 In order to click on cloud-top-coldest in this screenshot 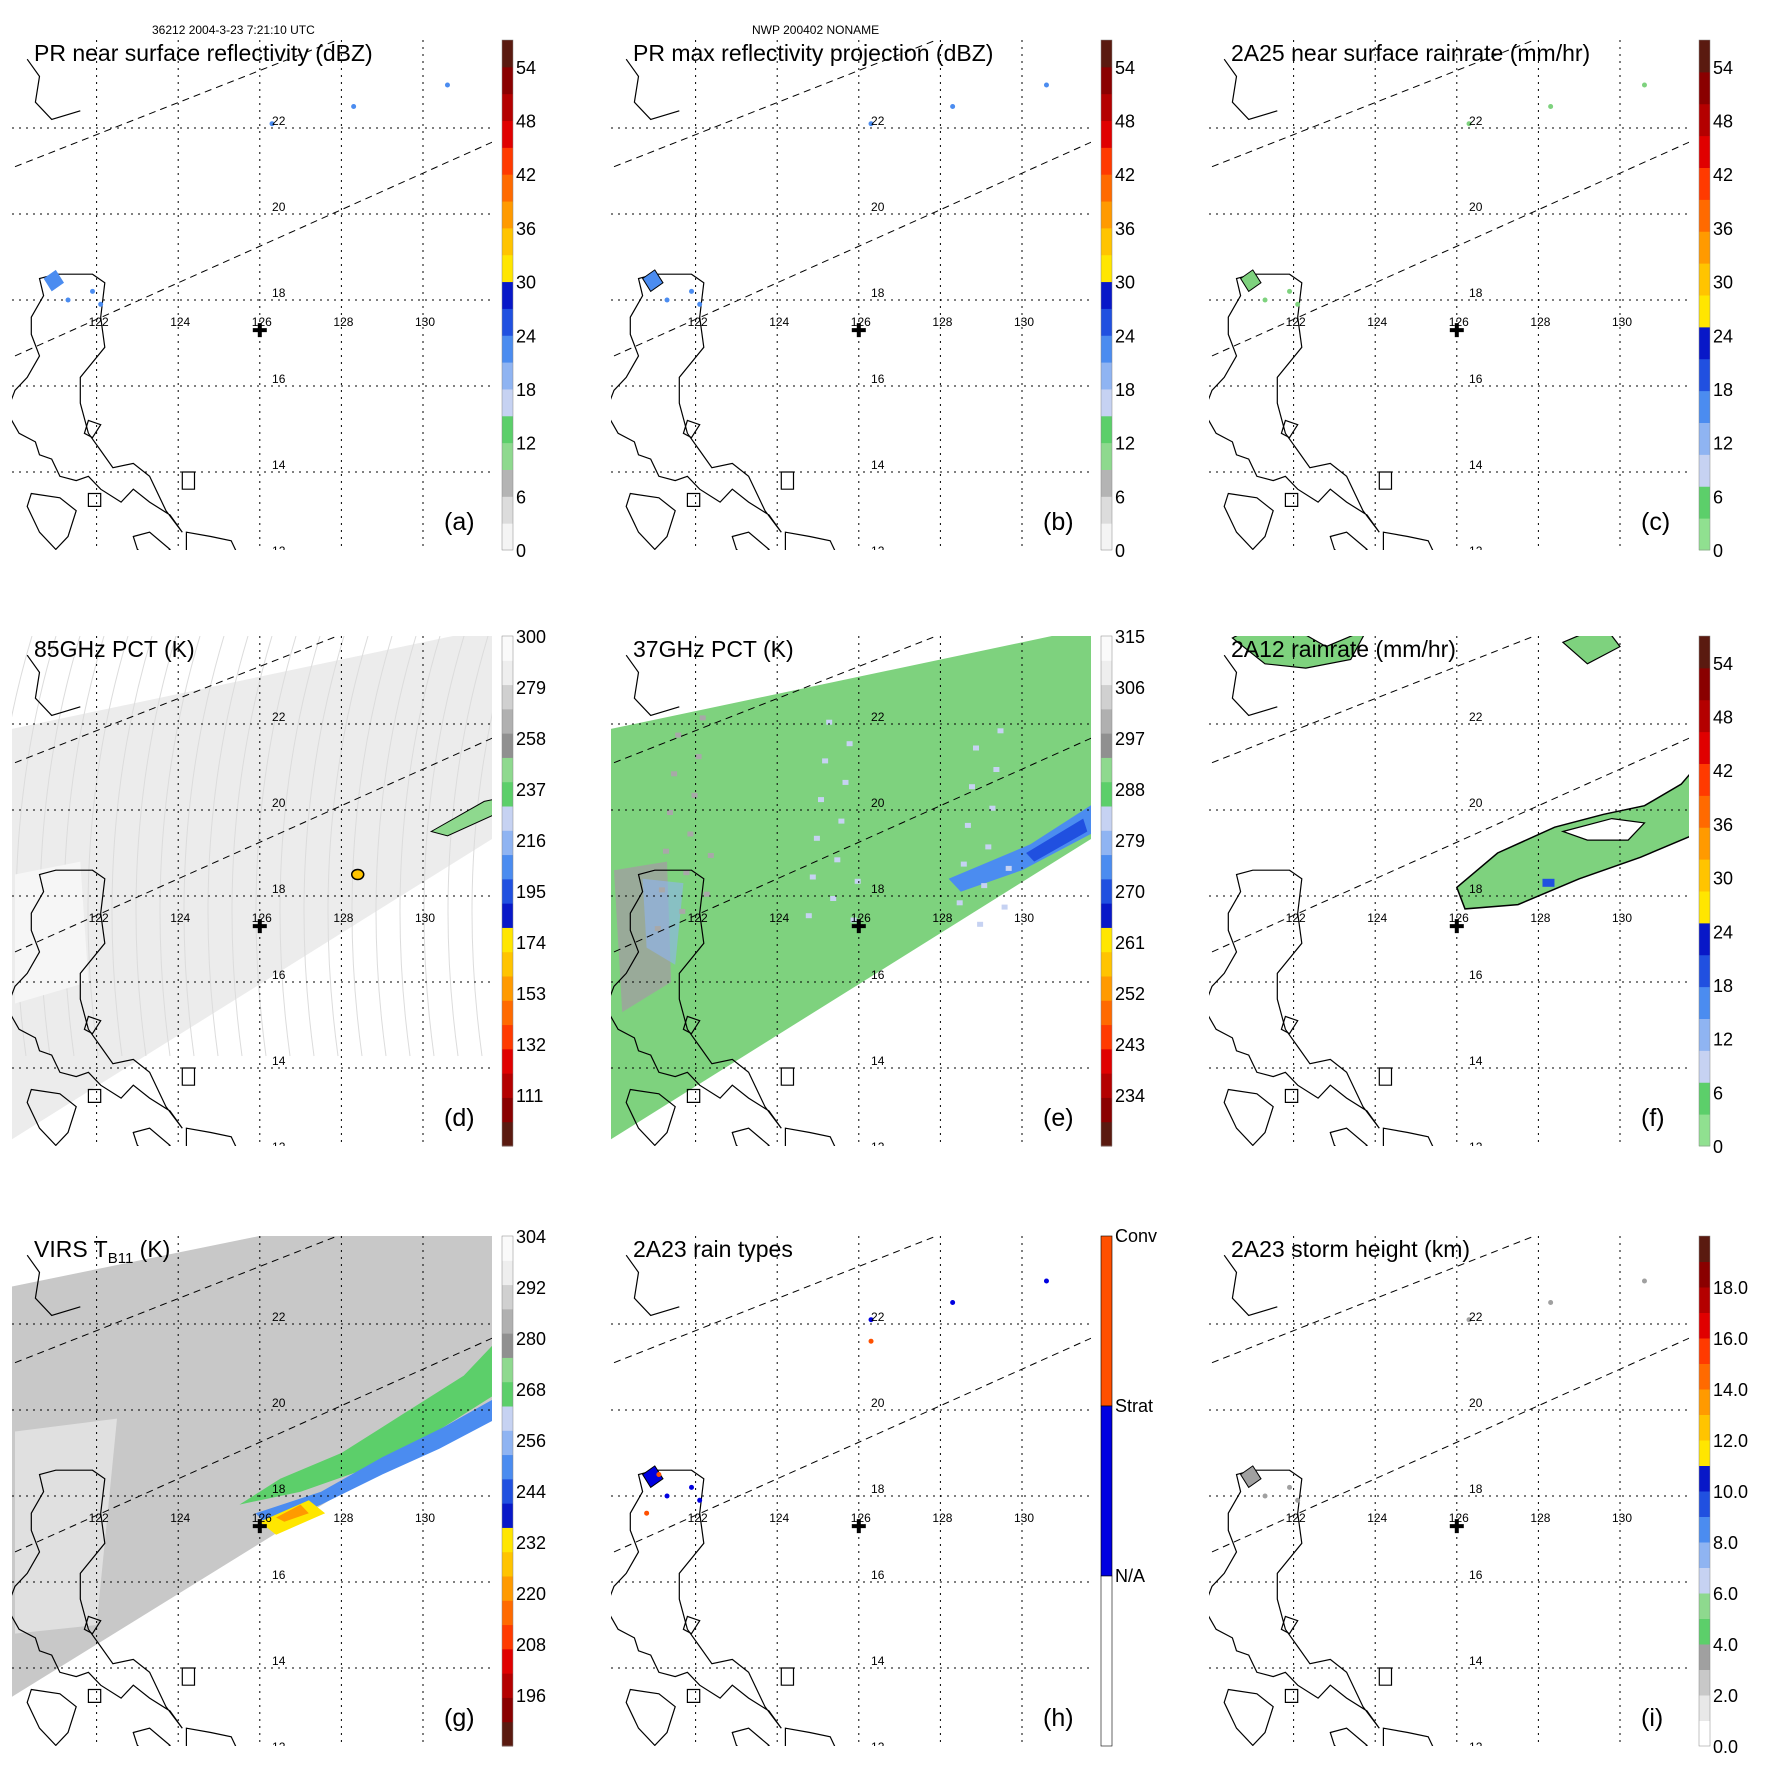, I will do `click(292, 1513)`.